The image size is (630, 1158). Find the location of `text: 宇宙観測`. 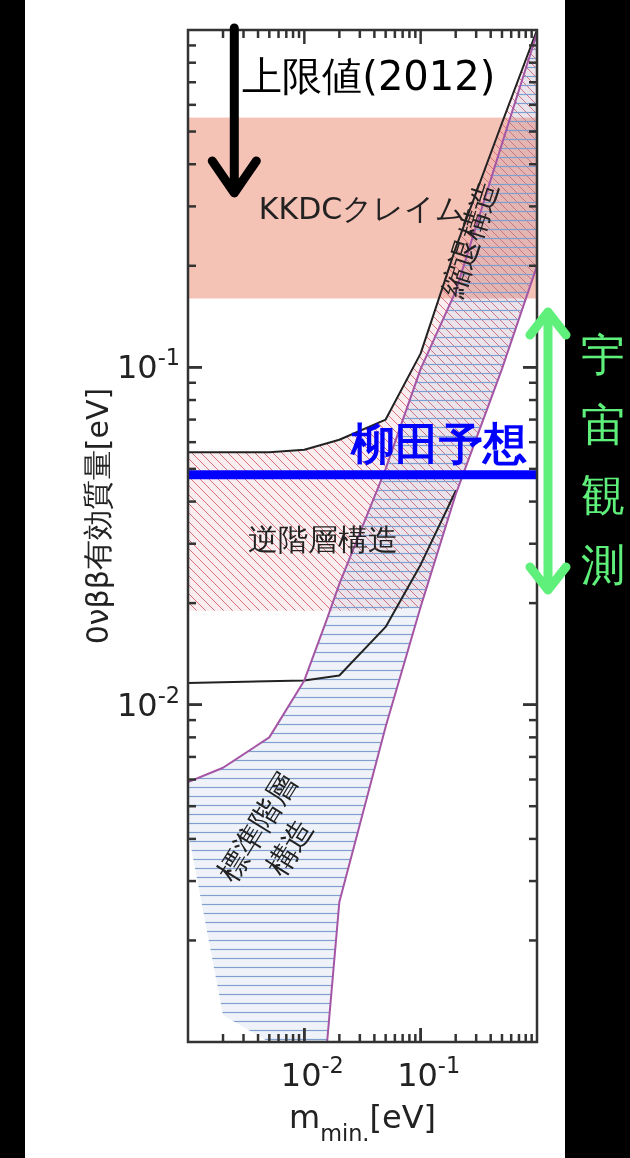

text: 宇宙観測 is located at coordinates (603, 459).